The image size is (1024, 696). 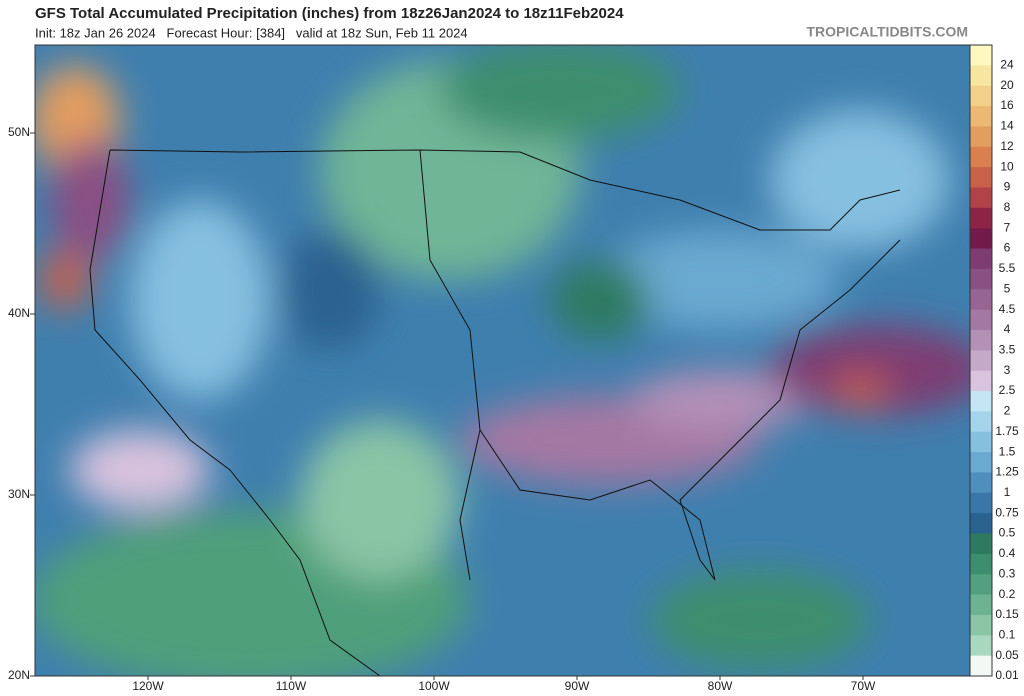 I want to click on colorbar-label: 0.01, so click(x=1007, y=675).